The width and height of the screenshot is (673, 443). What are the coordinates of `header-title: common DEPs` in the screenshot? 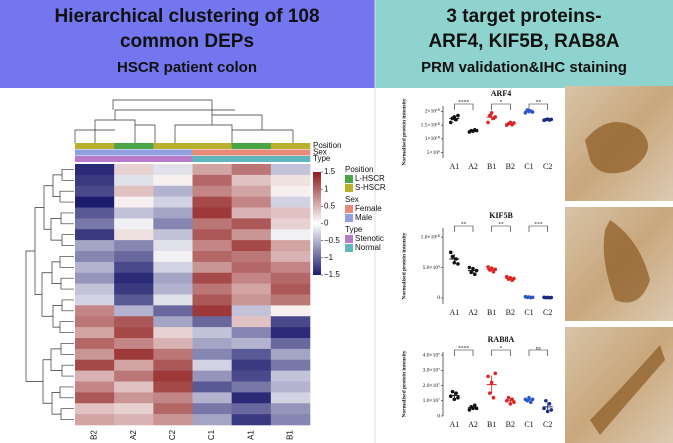 It's located at (187, 41).